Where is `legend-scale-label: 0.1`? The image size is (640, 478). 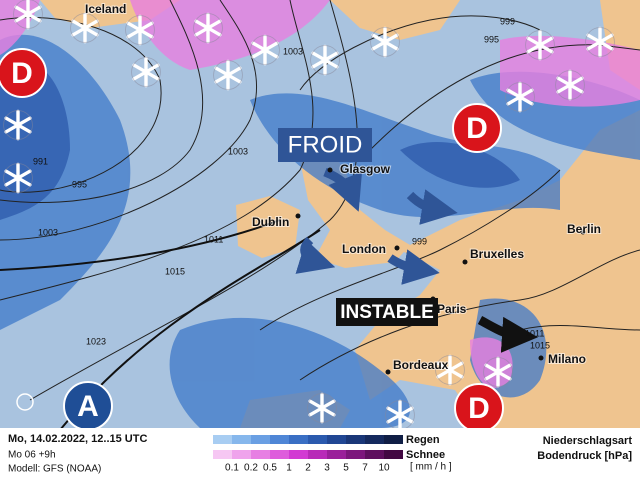
legend-scale-label: 0.1 is located at coordinates (232, 468).